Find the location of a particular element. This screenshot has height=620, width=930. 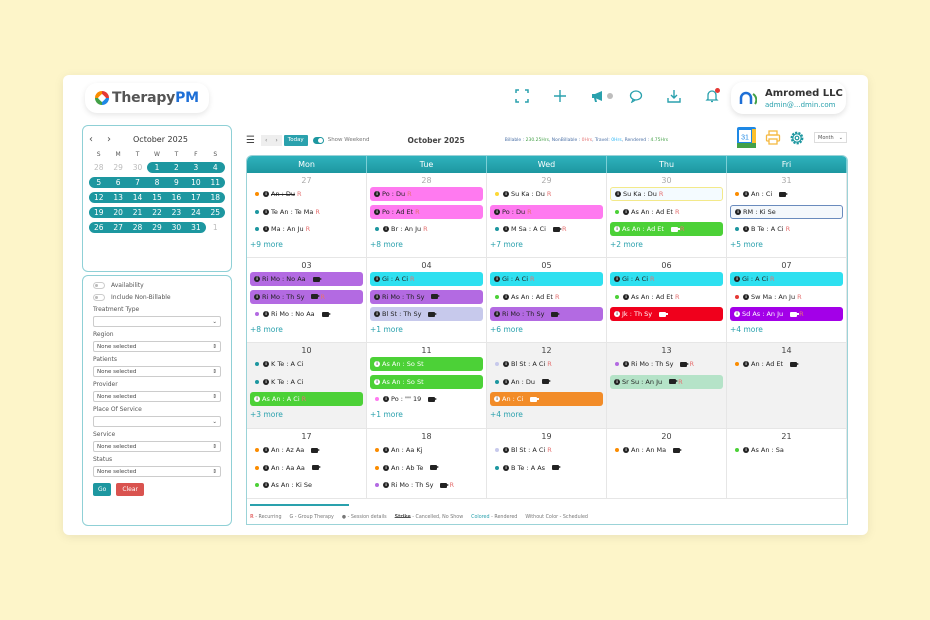

calendar-event: i Br : An Ju R is located at coordinates (426, 229).